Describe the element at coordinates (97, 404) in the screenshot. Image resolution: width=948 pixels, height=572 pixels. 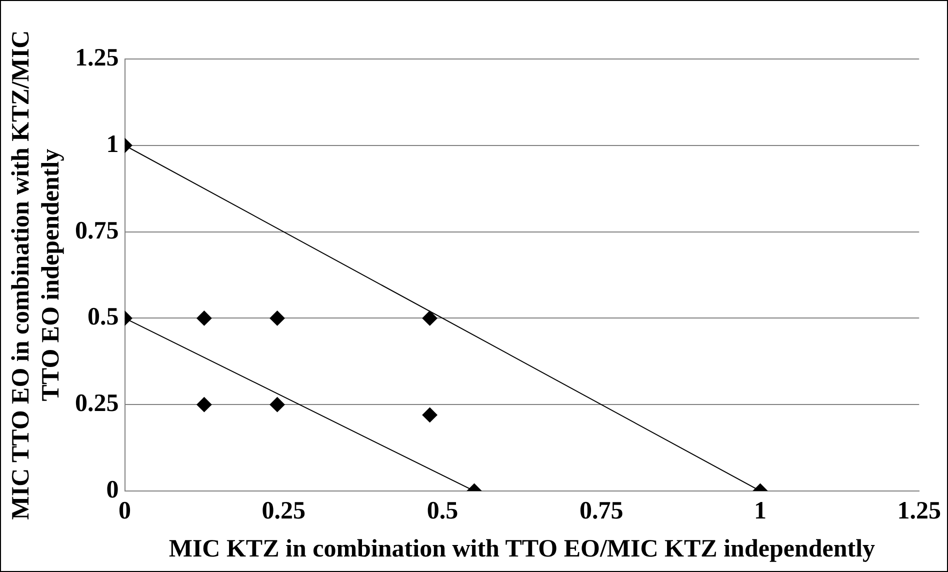
I see `y-tick-label: 0.25` at that location.